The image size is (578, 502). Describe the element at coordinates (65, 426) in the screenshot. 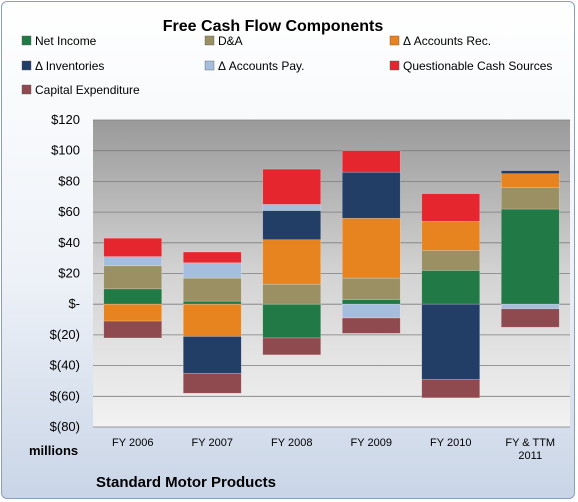

I see `y-tick-label: $(80)` at that location.